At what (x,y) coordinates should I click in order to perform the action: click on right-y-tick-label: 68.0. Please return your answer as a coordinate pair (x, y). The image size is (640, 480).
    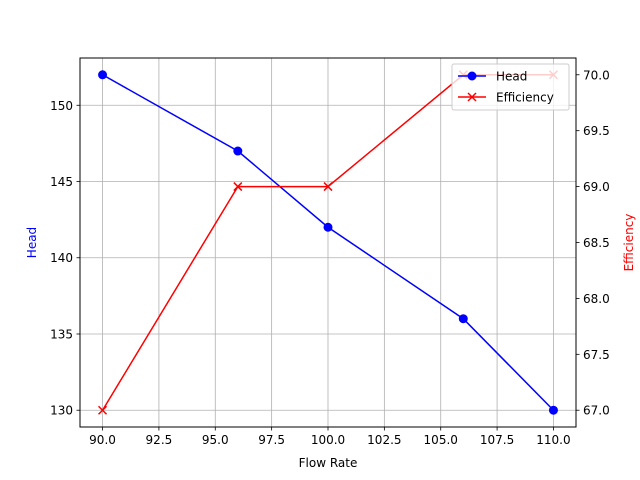
    Looking at the image, I should click on (596, 299).